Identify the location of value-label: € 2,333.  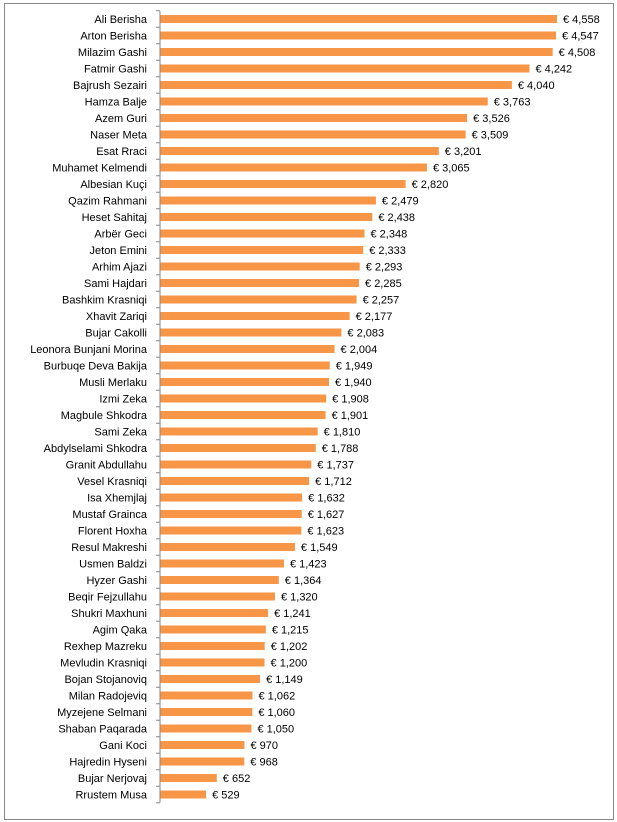
(387, 251).